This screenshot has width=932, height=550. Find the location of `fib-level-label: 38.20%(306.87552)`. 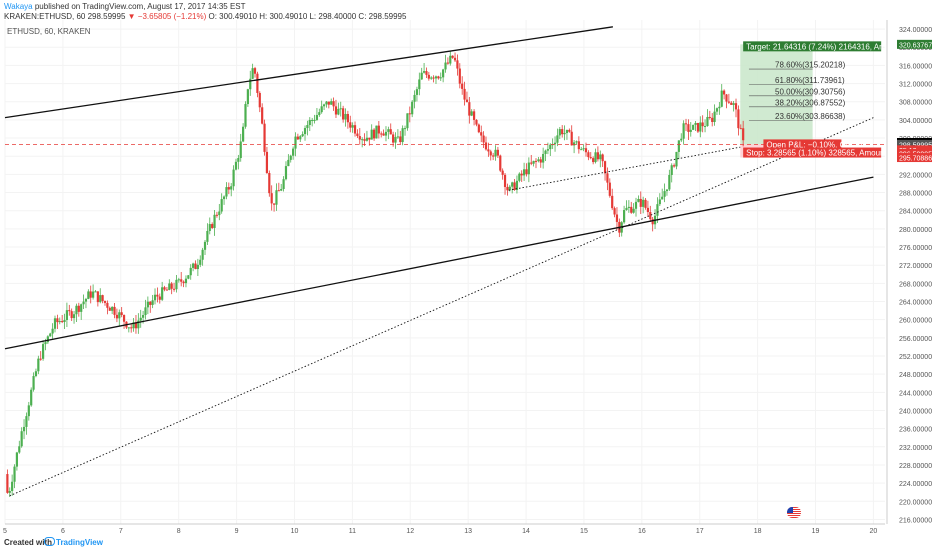

fib-level-label: 38.20%(306.87552) is located at coordinates (810, 102).